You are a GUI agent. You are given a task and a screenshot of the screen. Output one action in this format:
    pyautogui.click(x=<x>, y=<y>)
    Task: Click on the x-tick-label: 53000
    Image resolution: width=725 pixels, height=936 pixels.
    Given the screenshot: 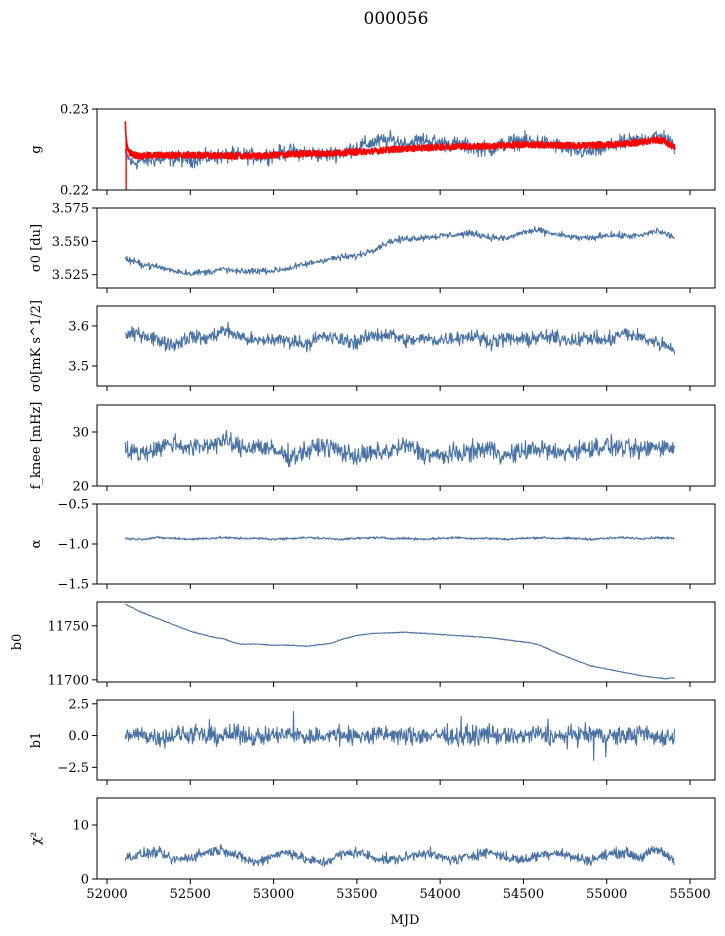 What is the action you would take?
    pyautogui.click(x=273, y=894)
    